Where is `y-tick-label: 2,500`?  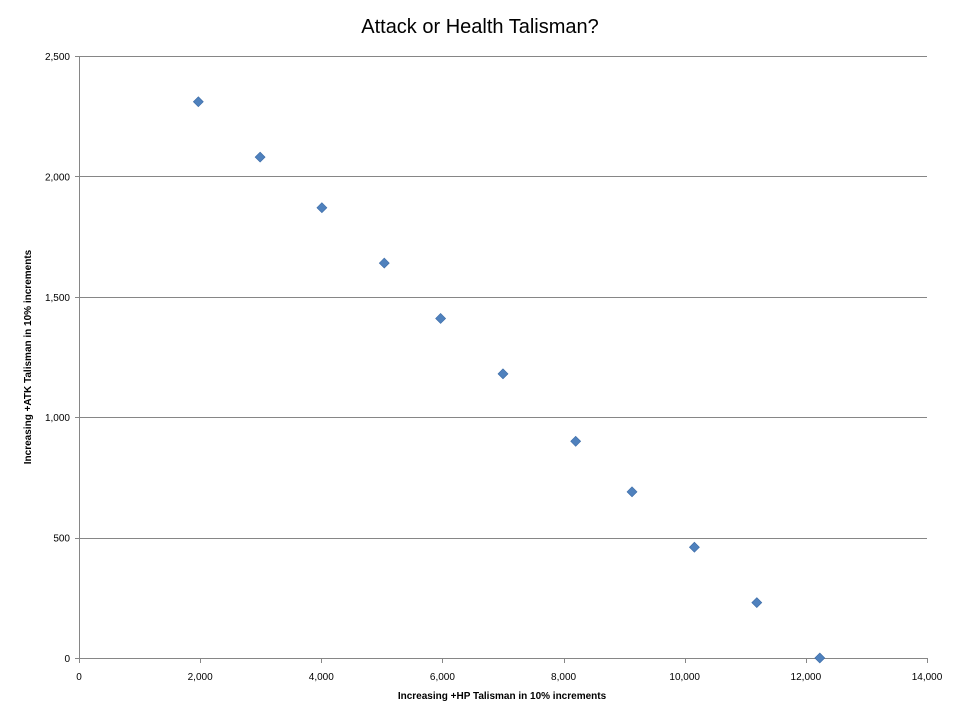 y-tick-label: 2,500 is located at coordinates (57, 57).